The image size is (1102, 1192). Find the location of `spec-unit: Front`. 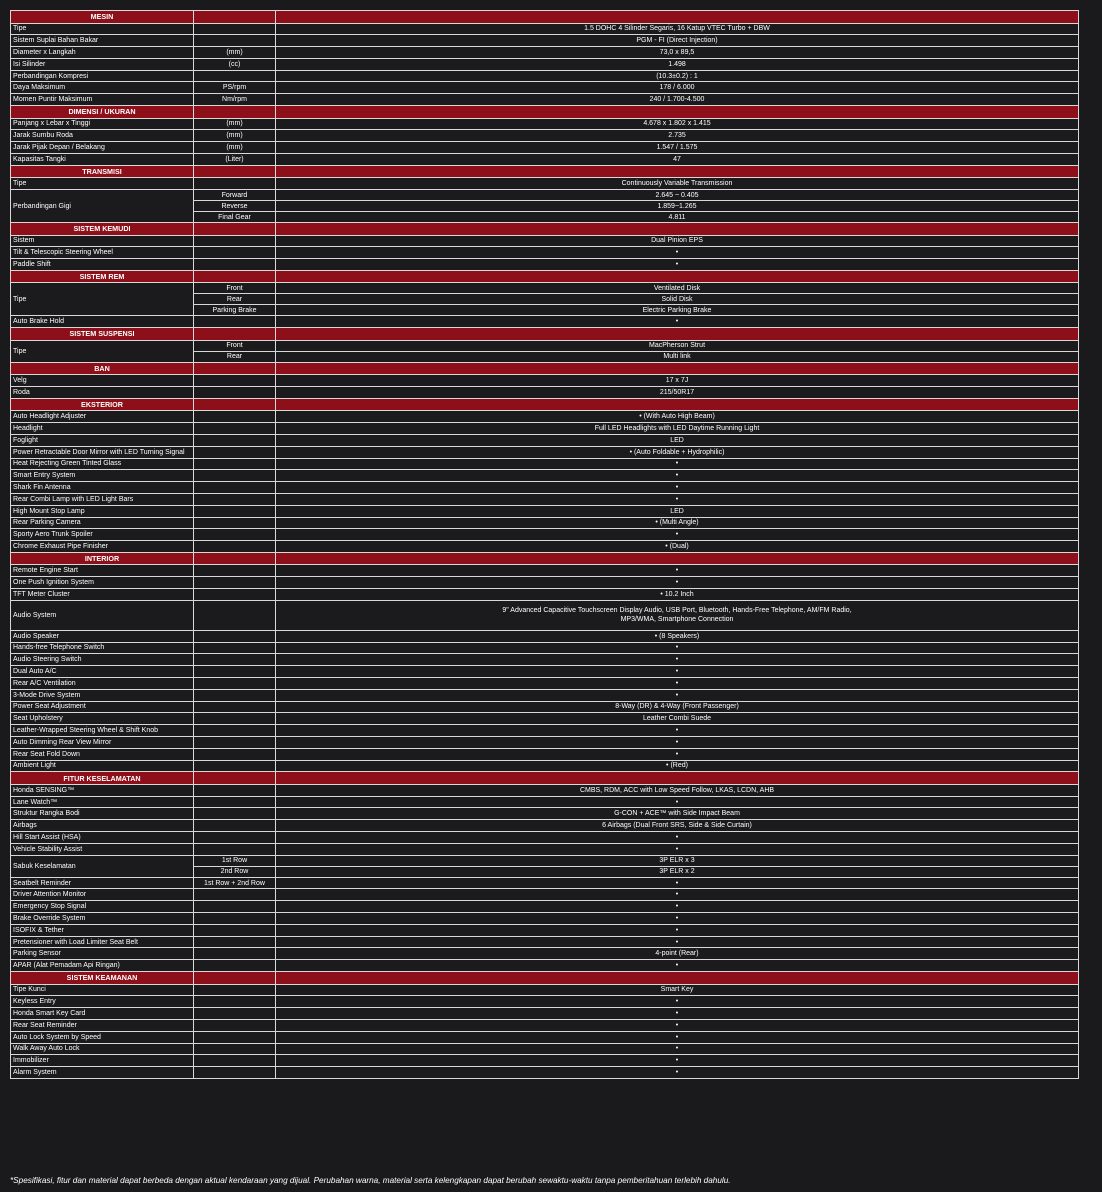

spec-unit: Front is located at coordinates (234, 288).